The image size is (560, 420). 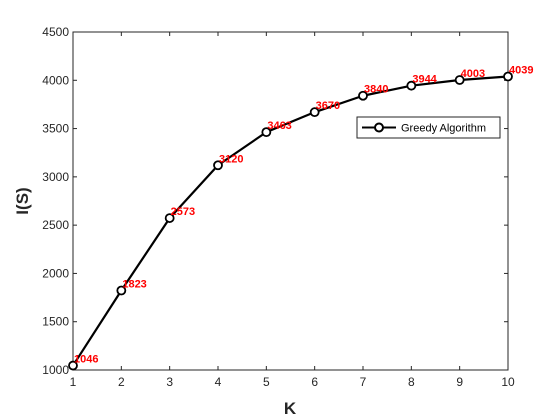 What do you see at coordinates (55, 129) in the screenshot?
I see `y-tick-label: 3500` at bounding box center [55, 129].